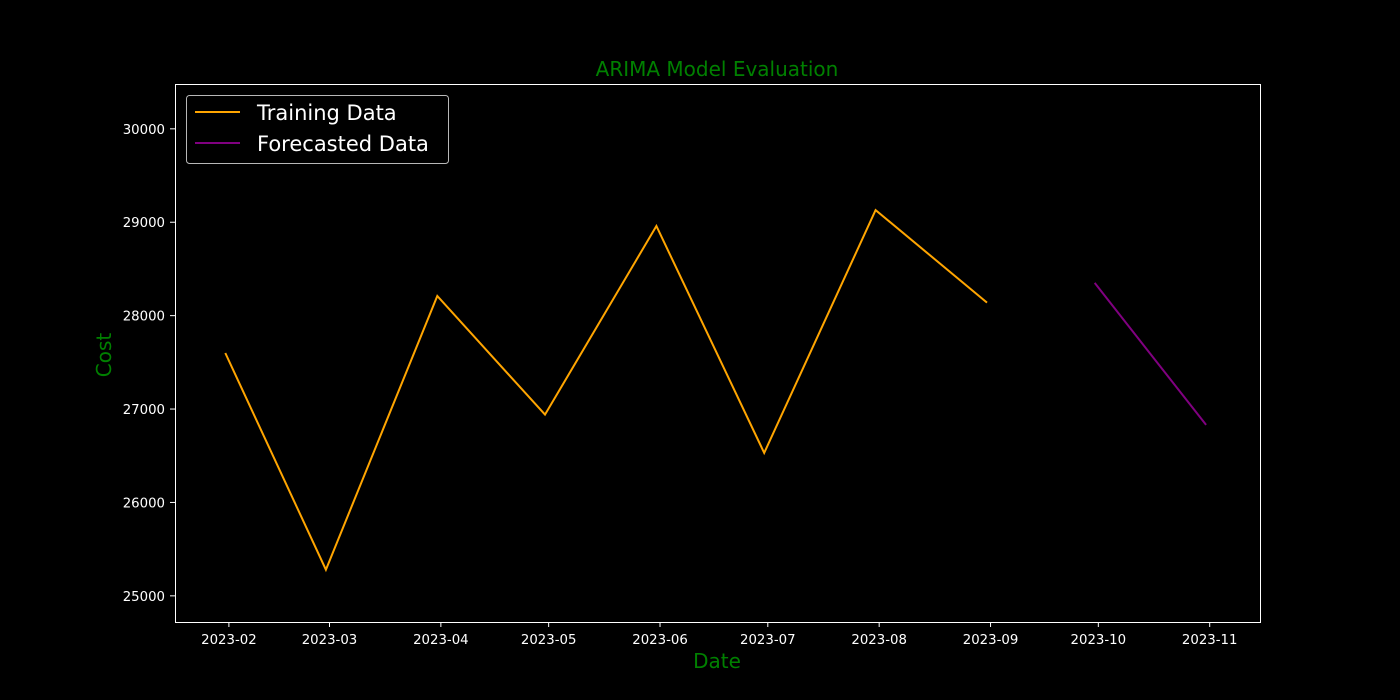  Describe the element at coordinates (144, 223) in the screenshot. I see `y-tick-label: 29000` at that location.